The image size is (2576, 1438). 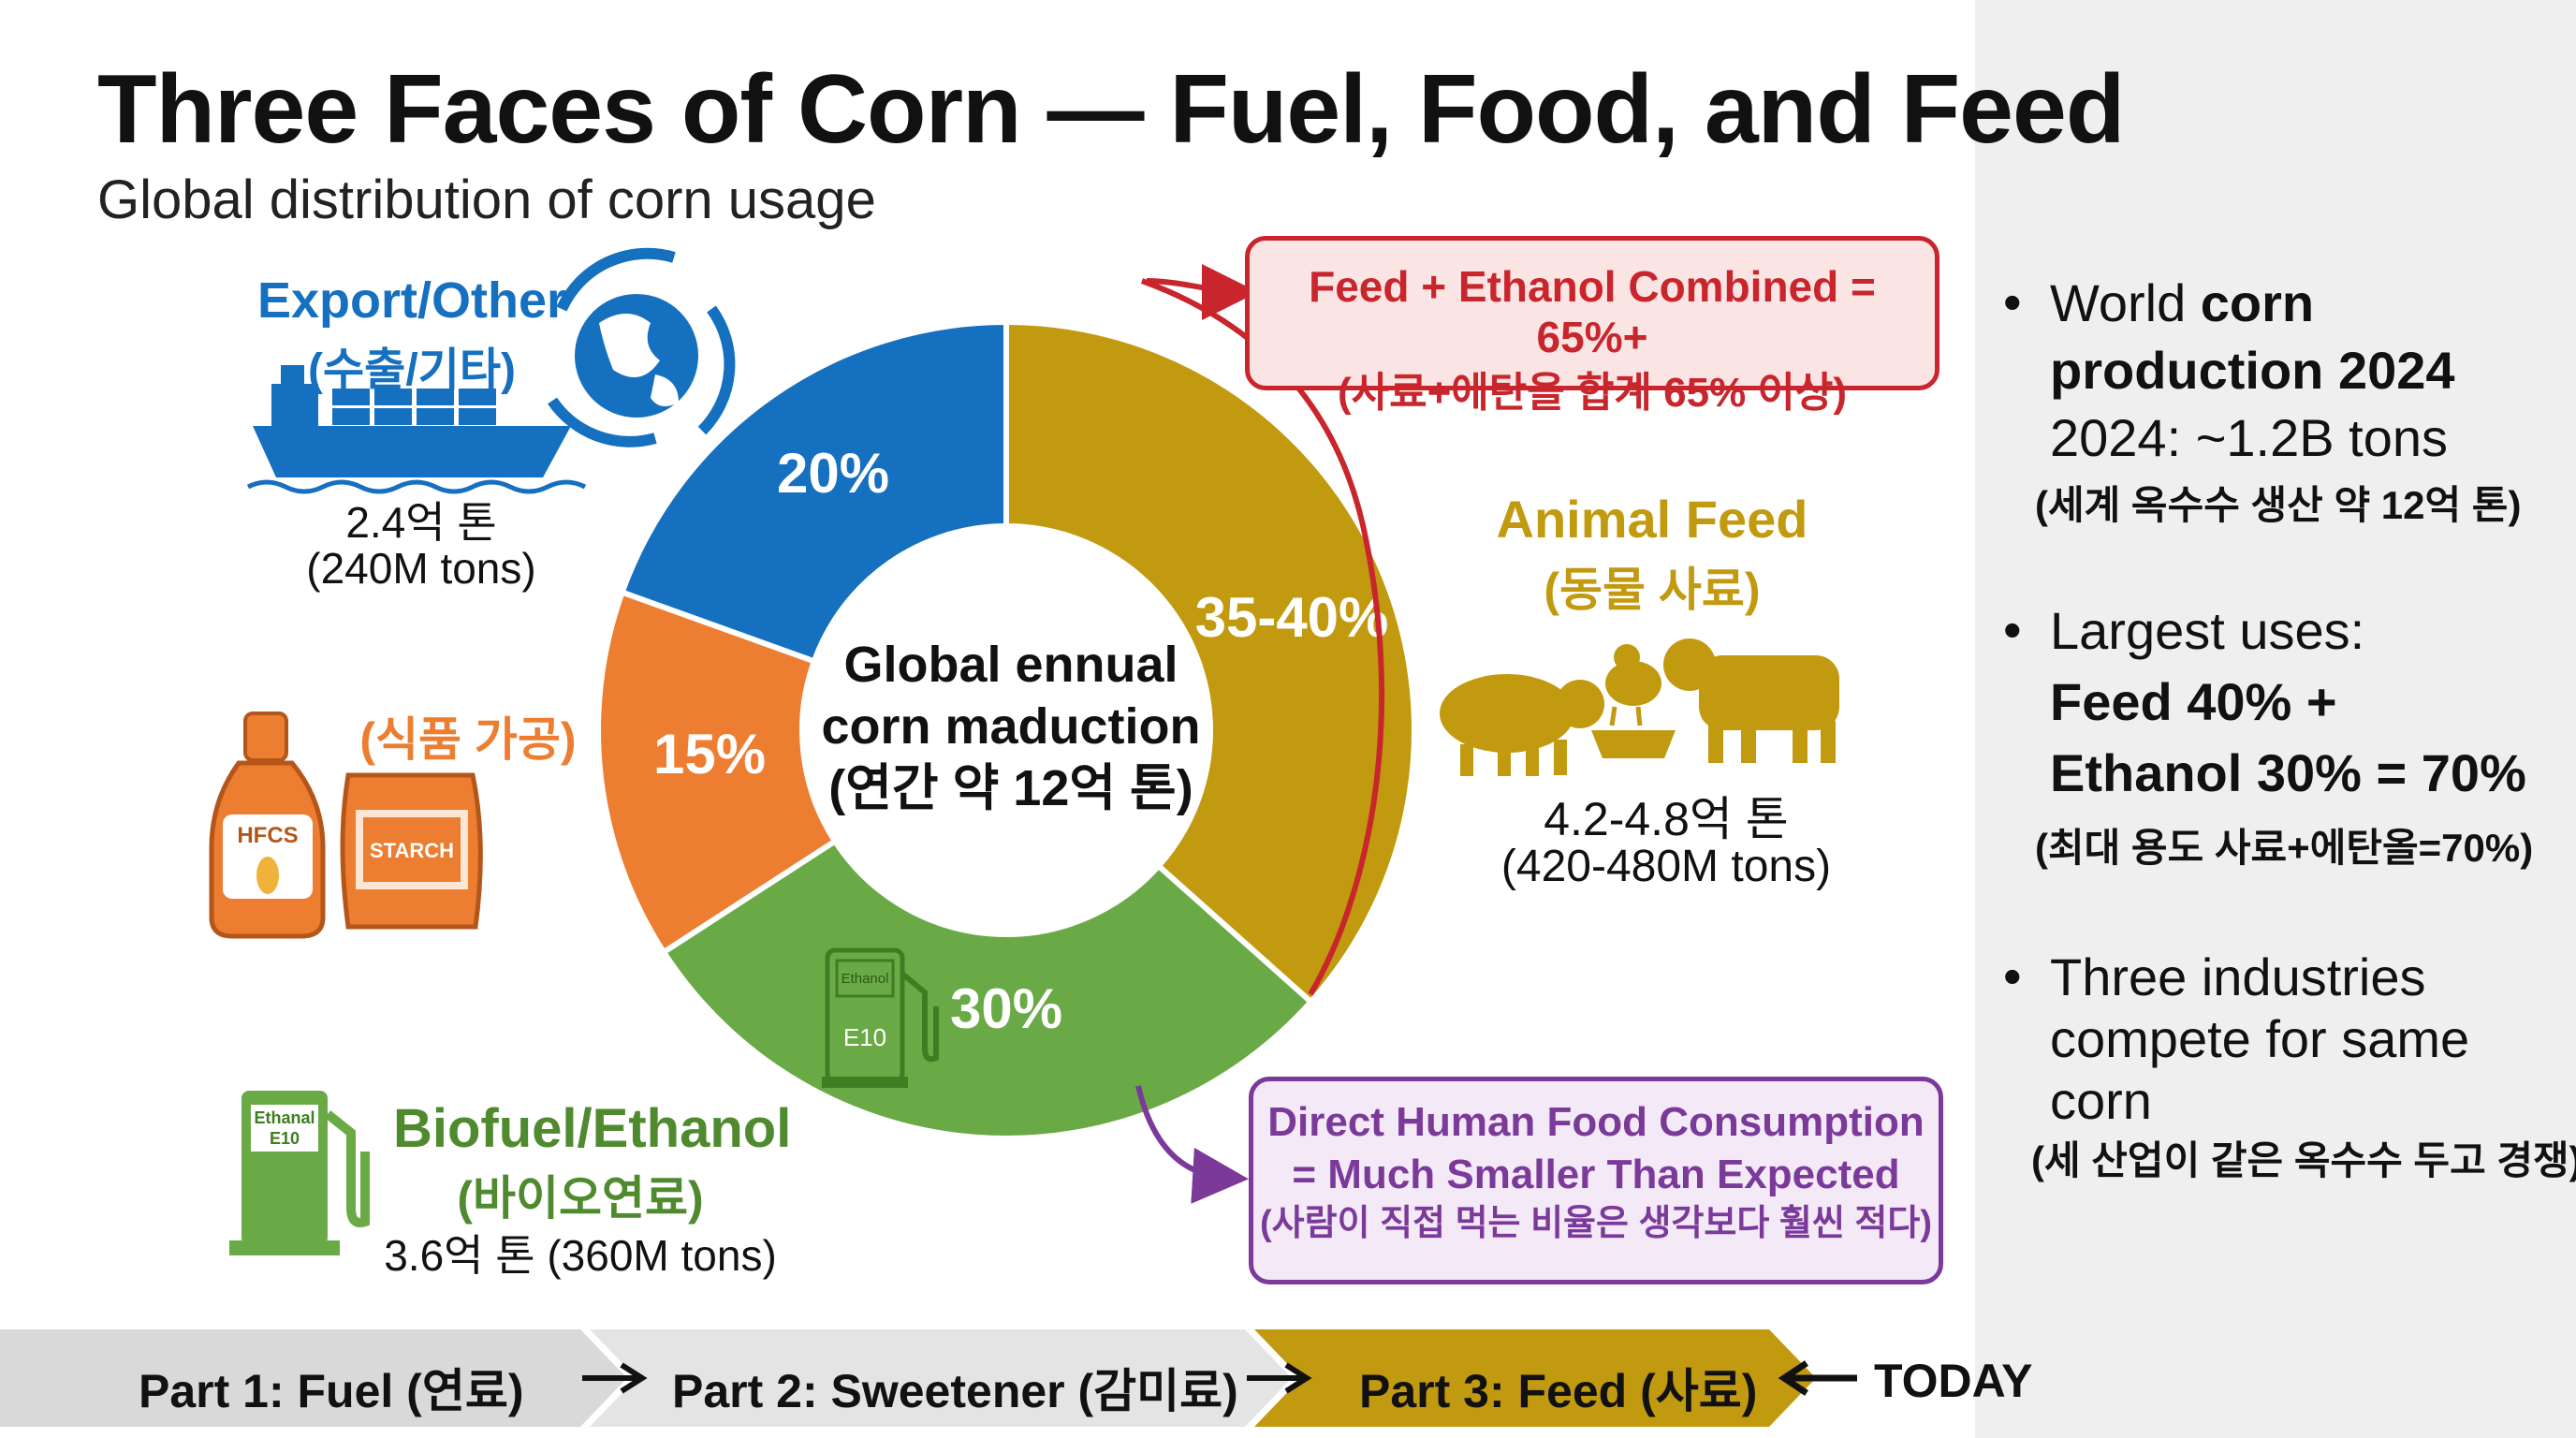 I want to click on donut-slice-food, so click(x=717, y=772).